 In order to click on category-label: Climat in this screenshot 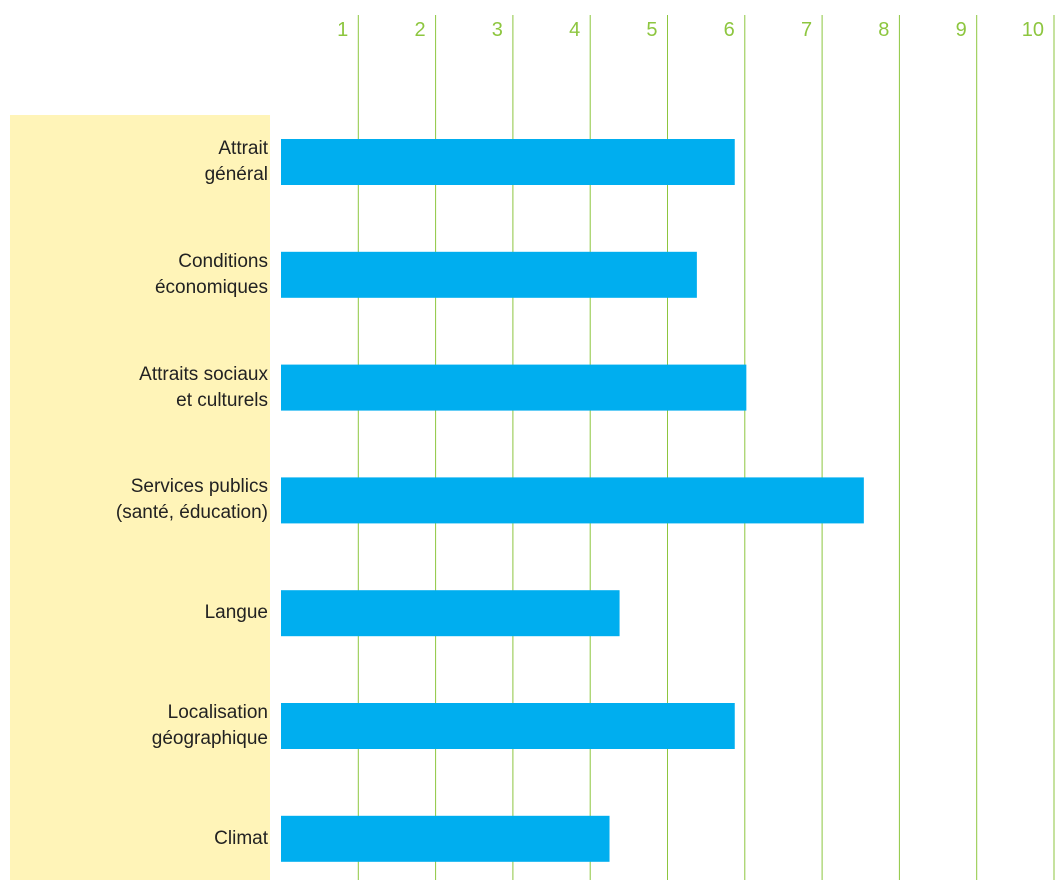, I will do `click(241, 838)`.